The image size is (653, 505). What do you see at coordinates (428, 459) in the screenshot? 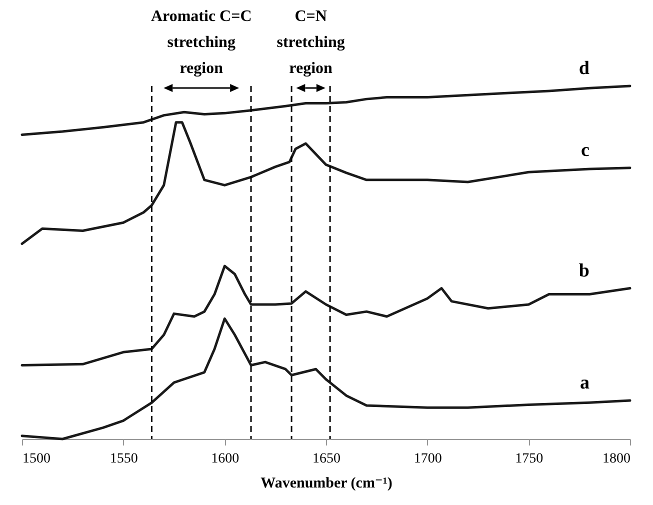
I see `x-tick-label: 1700` at bounding box center [428, 459].